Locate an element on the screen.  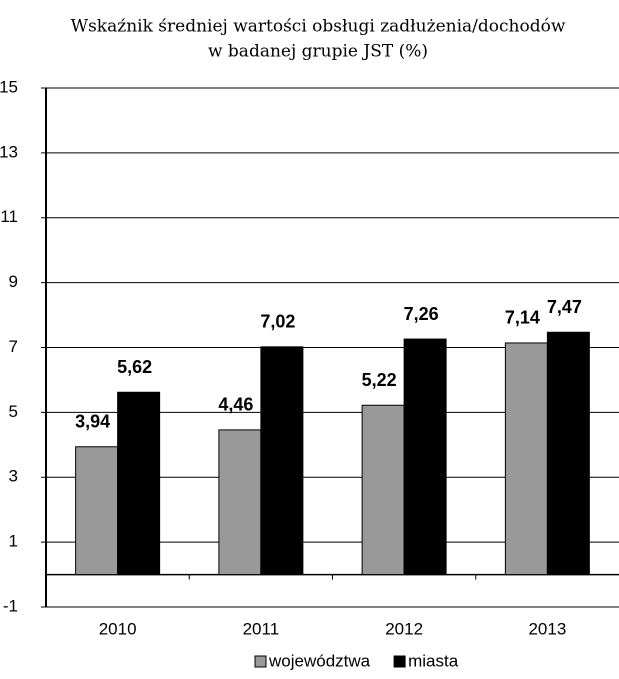
y-tick-label: 11 is located at coordinates (9, 216).